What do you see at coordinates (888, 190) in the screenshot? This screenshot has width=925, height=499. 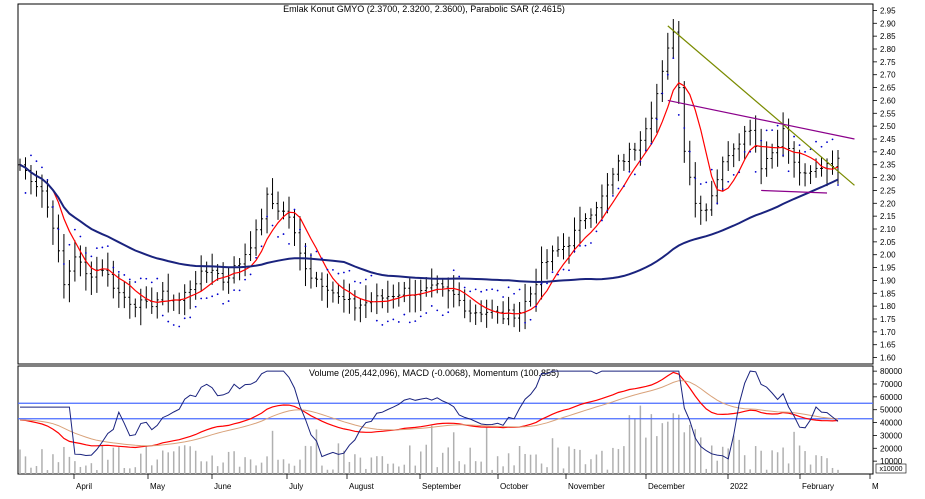 I see `price-y-tick-label: 2.25` at bounding box center [888, 190].